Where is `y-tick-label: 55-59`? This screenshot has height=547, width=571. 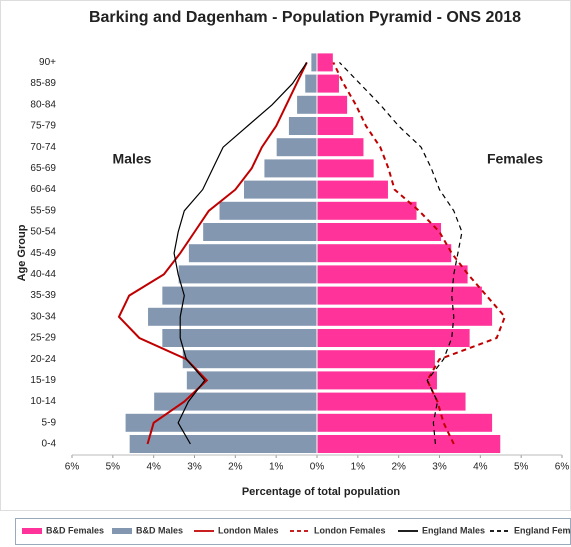
y-tick-label: 55-59 is located at coordinates (43, 210).